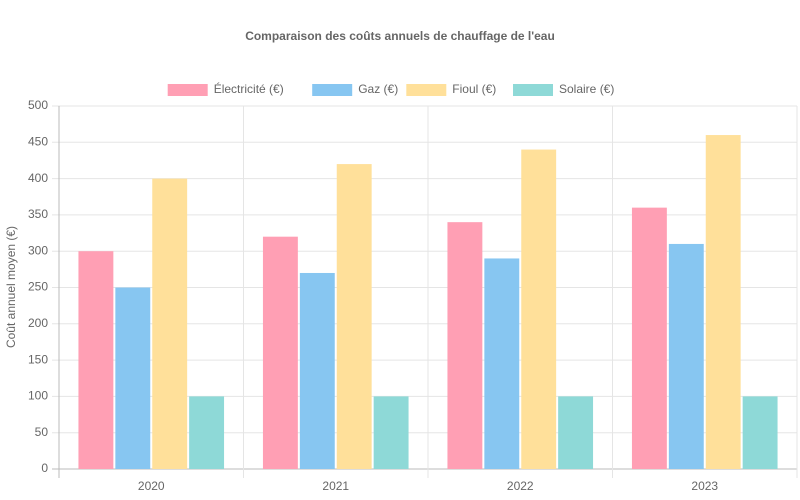 The width and height of the screenshot is (800, 500). I want to click on y-tick-label: 0, so click(44, 468).